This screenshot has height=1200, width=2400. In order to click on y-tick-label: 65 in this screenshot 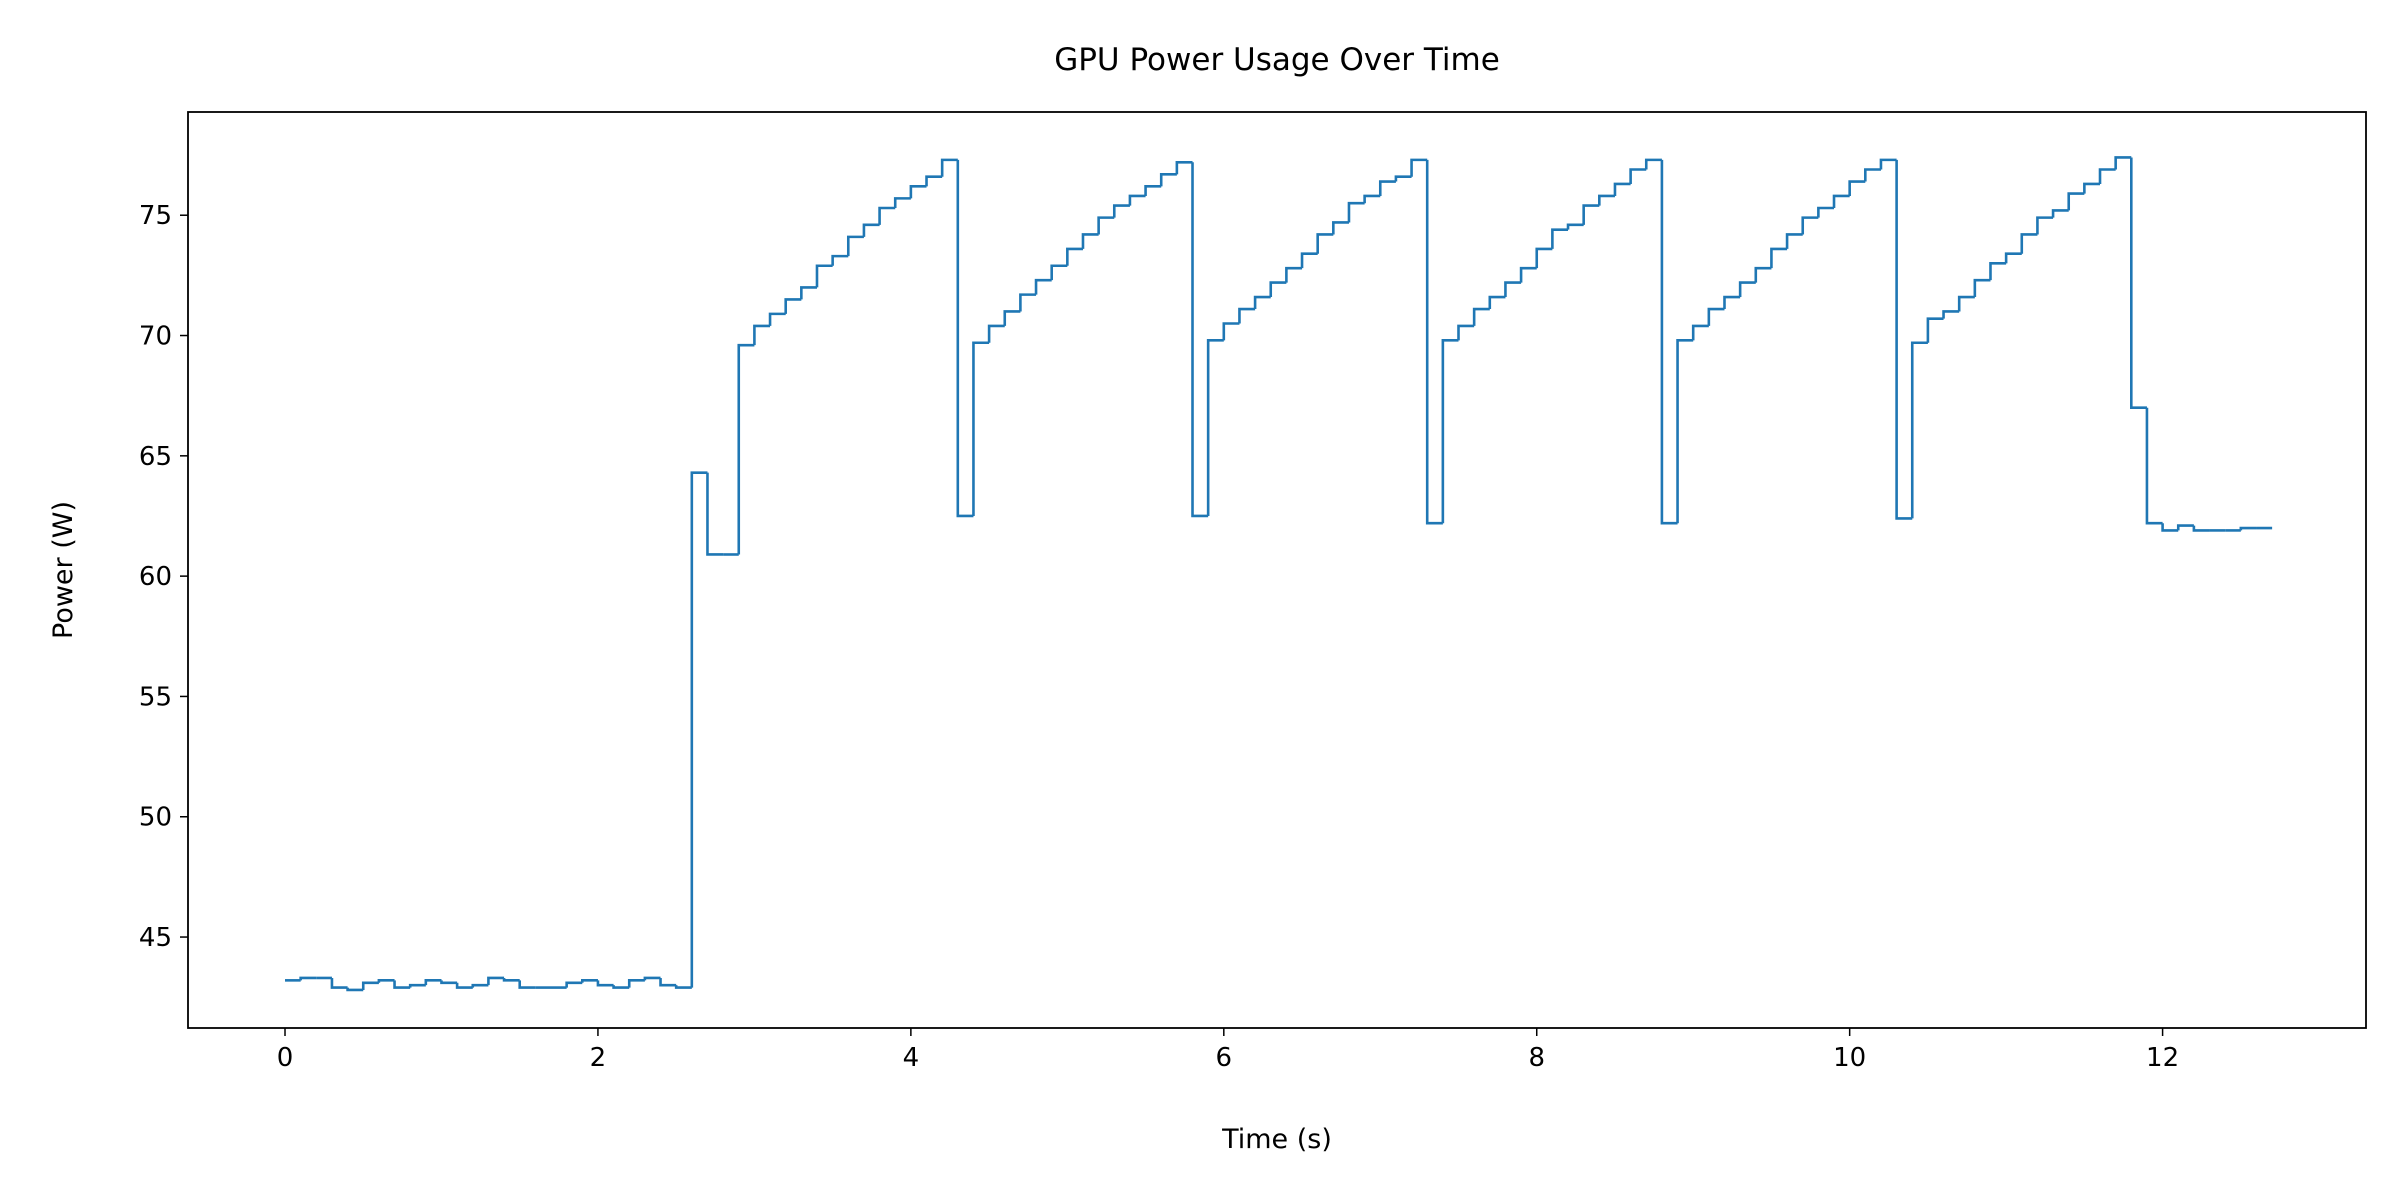, I will do `click(155, 457)`.